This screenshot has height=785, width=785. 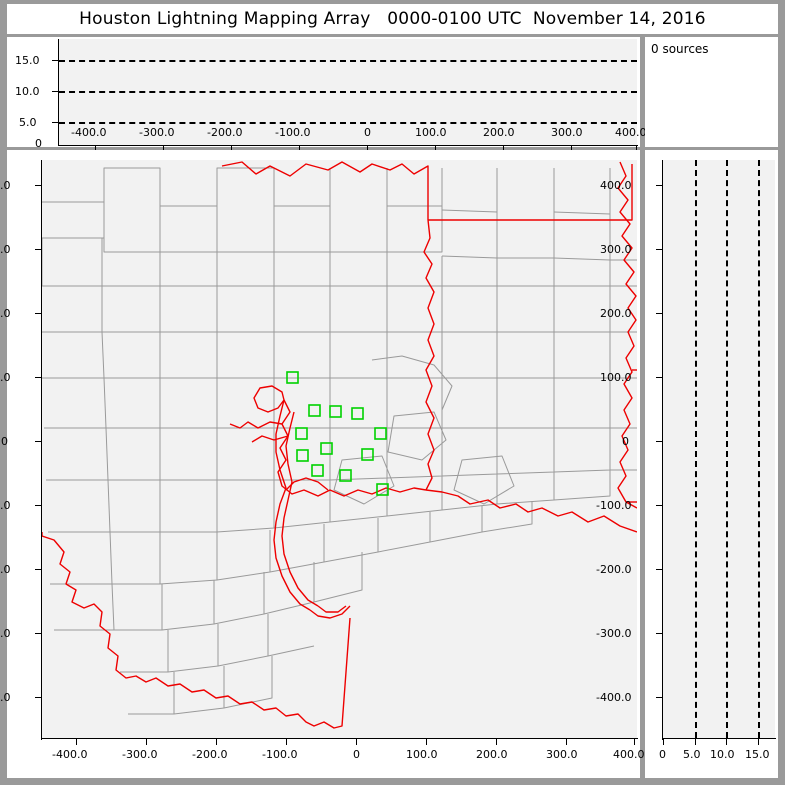 I want to click on top-xtick-m200, so click(x=231, y=149).